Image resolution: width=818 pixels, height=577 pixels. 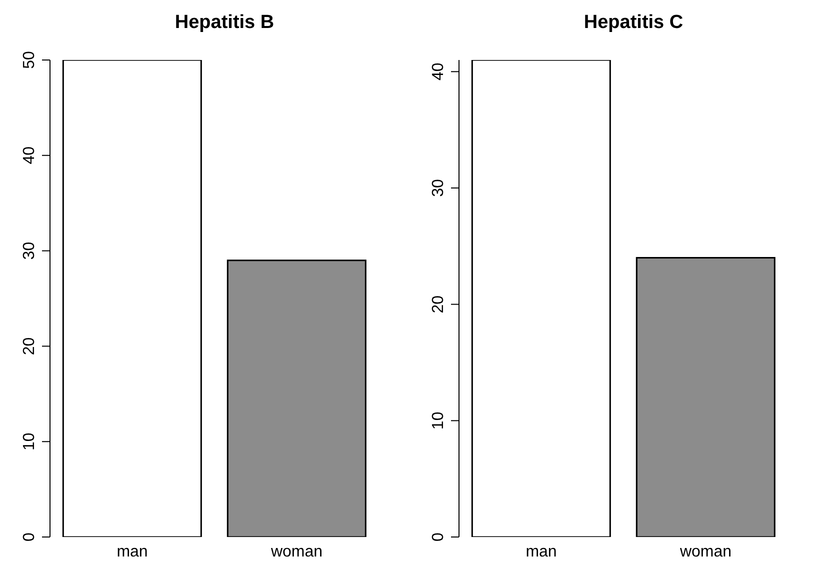 I want to click on chart-title: Hepatitis B, so click(x=225, y=23).